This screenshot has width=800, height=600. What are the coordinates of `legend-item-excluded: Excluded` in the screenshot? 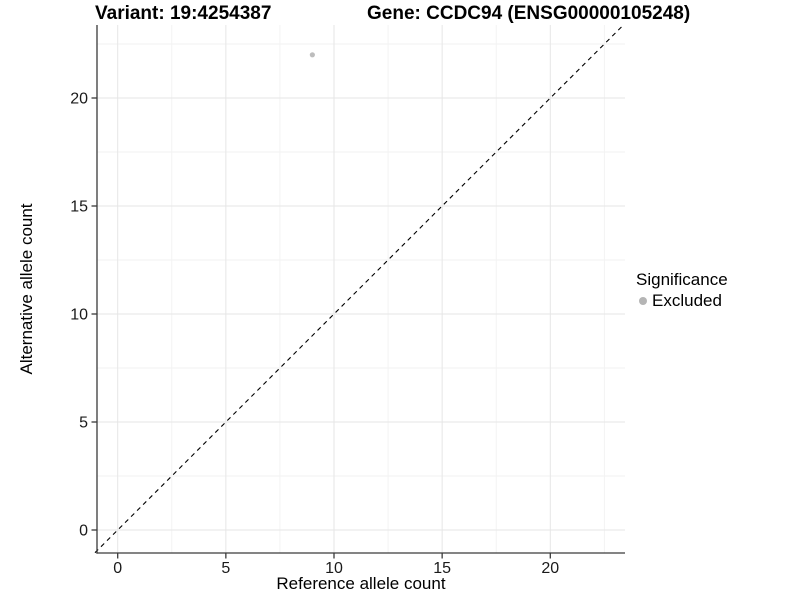 It's located at (682, 301).